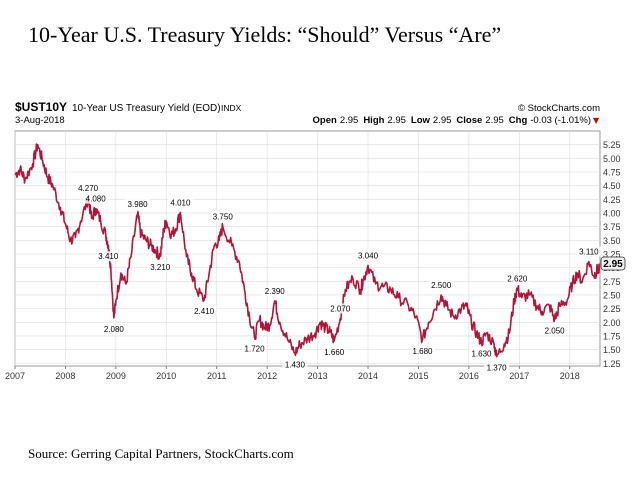  Describe the element at coordinates (612, 336) in the screenshot. I see `y-tick-label: 1.75` at that location.